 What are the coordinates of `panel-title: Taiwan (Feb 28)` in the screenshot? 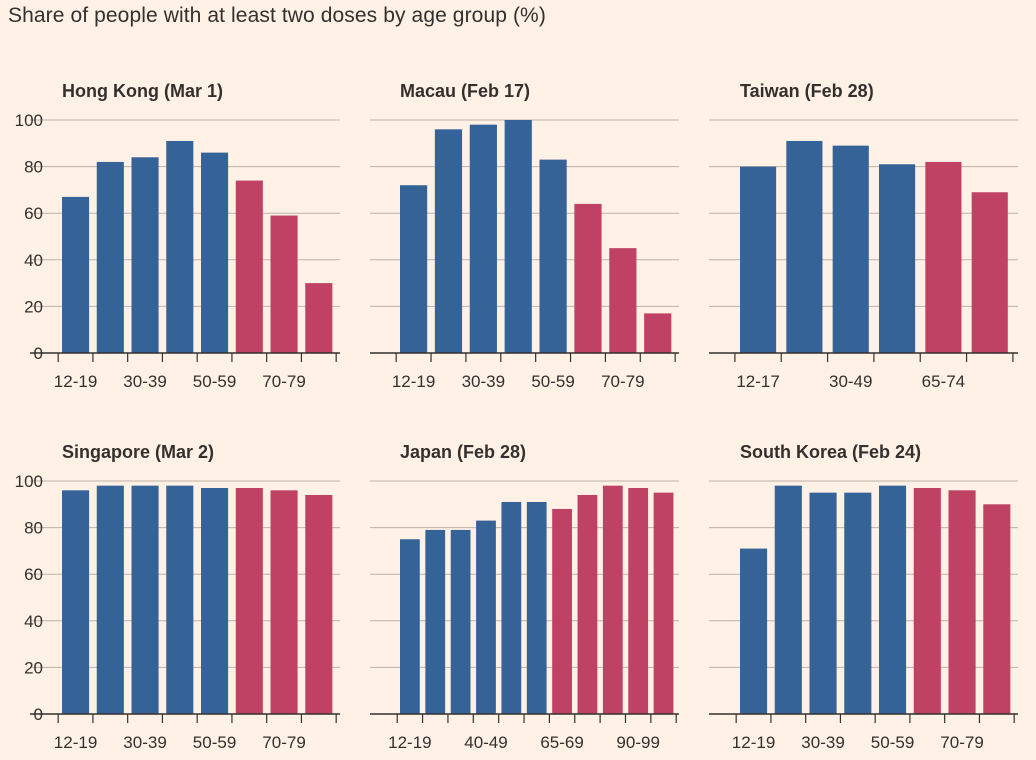 It's located at (807, 91).